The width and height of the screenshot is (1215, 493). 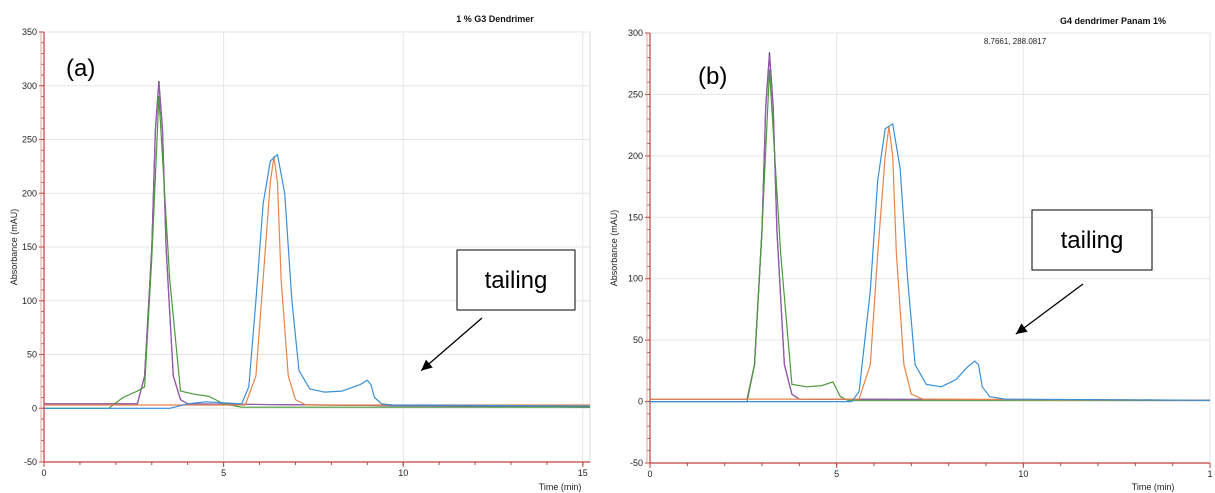 I want to click on cursor-readout: 8.7661, 288.0817, so click(x=1015, y=41).